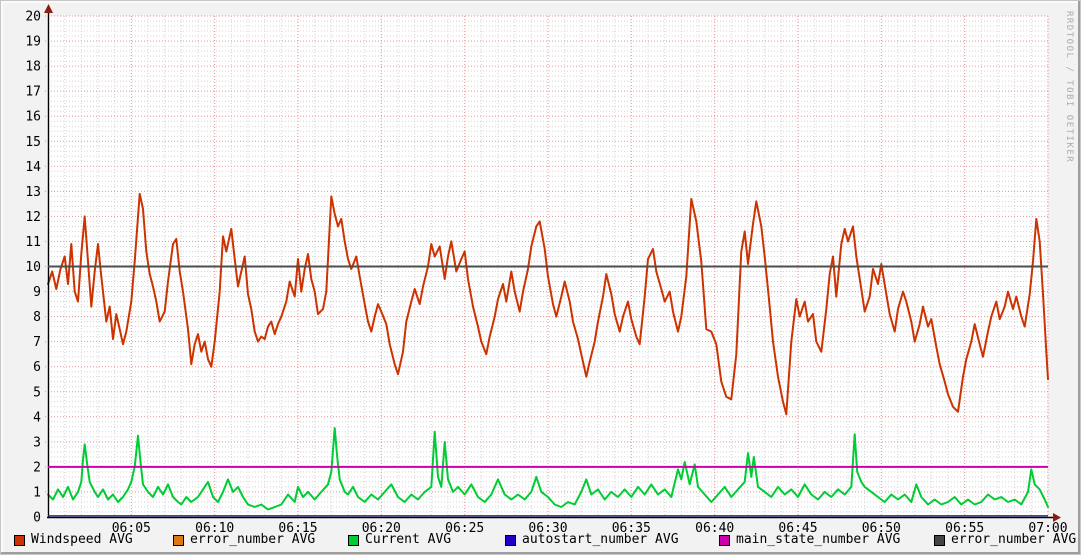 The width and height of the screenshot is (1081, 555). Describe the element at coordinates (33, 217) in the screenshot. I see `y-tick-label: 12` at that location.